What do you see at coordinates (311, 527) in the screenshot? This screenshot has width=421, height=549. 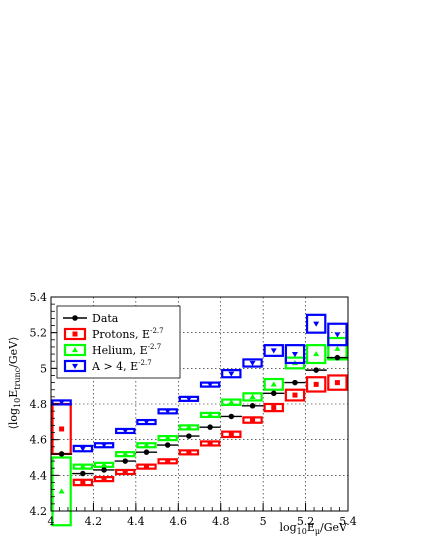 I see `x-axis-label-e: E` at bounding box center [311, 527].